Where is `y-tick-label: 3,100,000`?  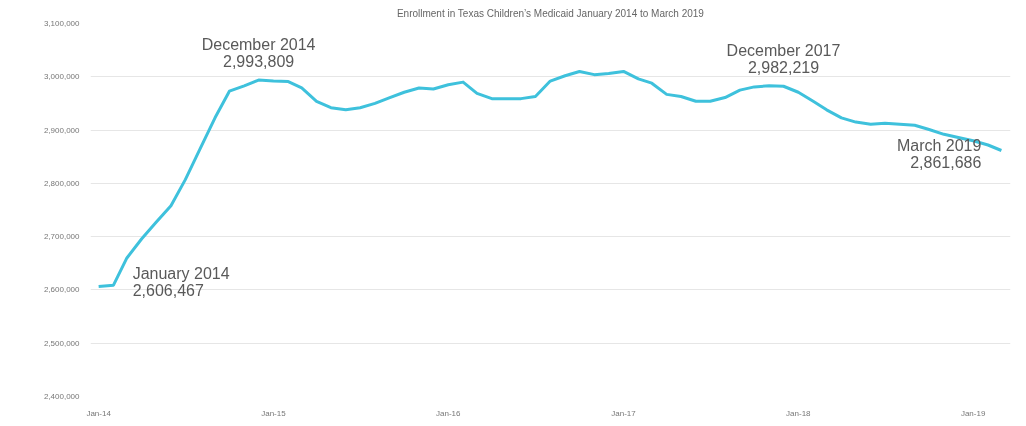
y-tick-label: 3,100,000 is located at coordinates (62, 23).